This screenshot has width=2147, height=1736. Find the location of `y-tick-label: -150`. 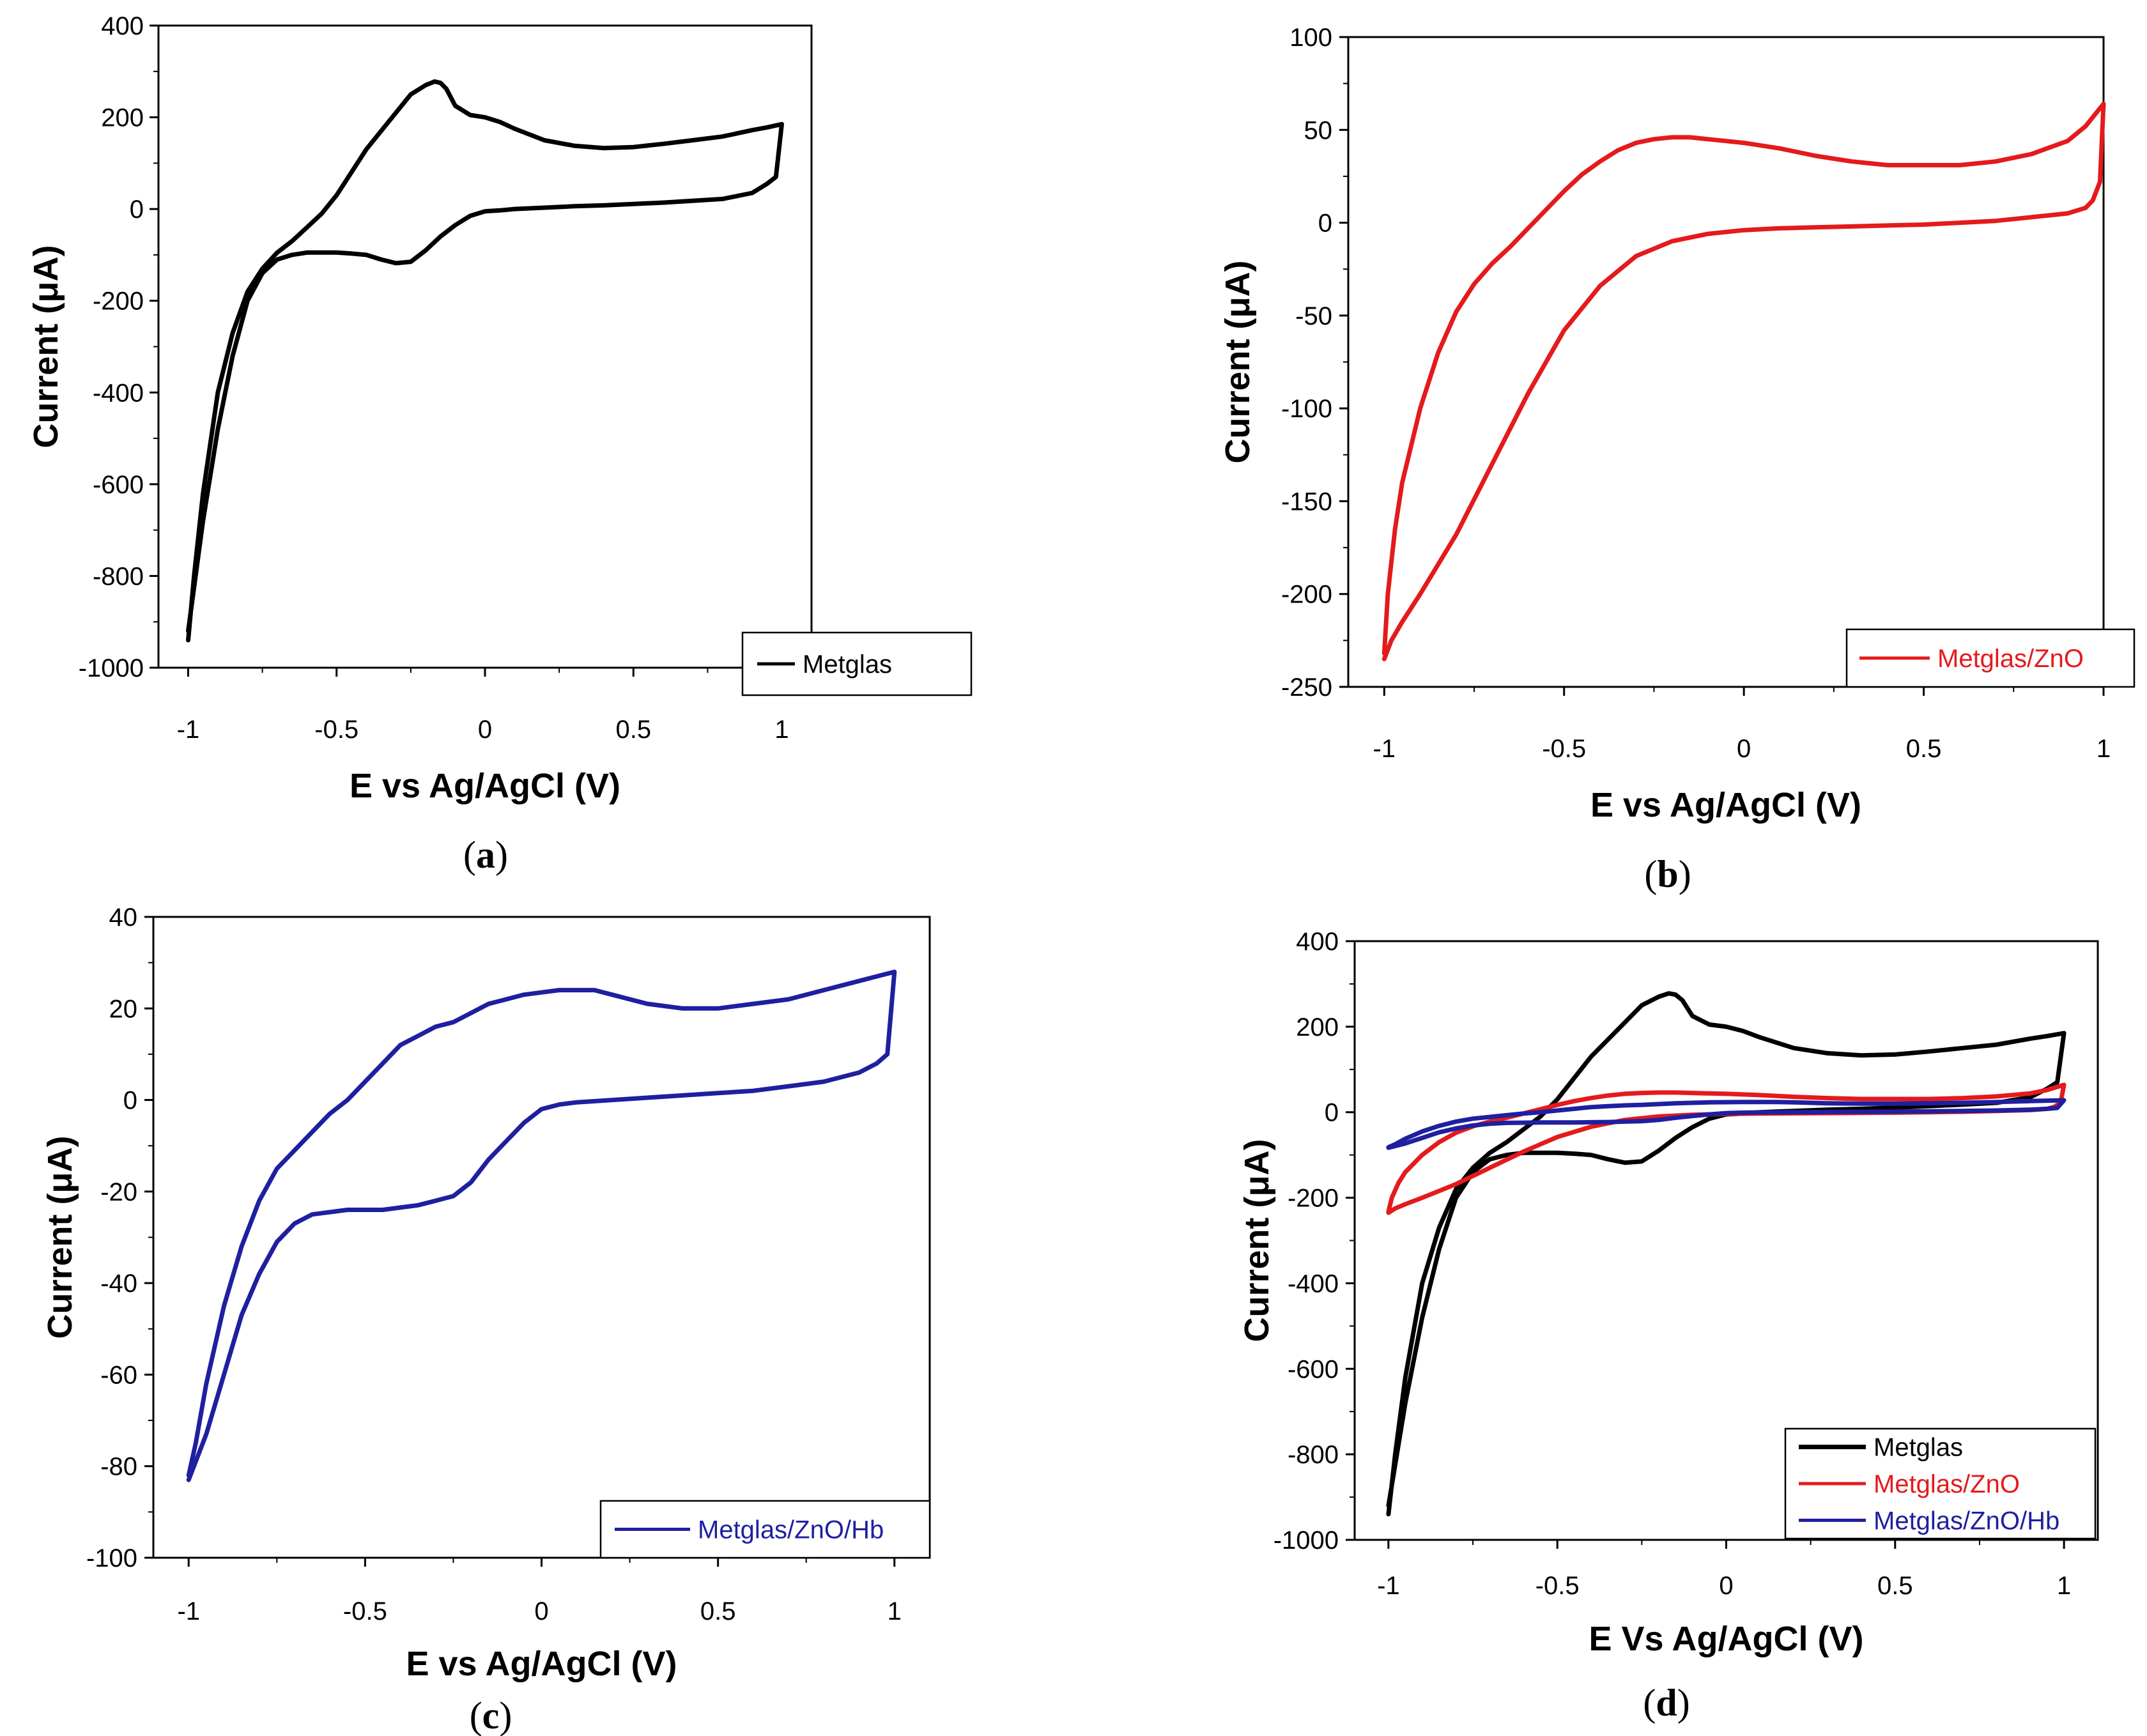

y-tick-label: -150 is located at coordinates (1306, 502).